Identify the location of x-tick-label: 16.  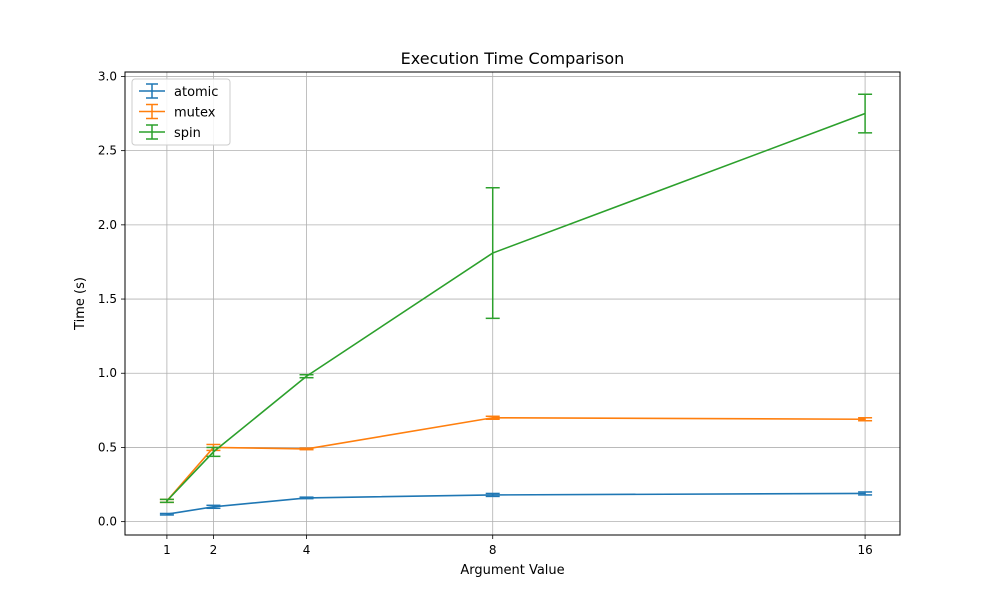
(864, 550).